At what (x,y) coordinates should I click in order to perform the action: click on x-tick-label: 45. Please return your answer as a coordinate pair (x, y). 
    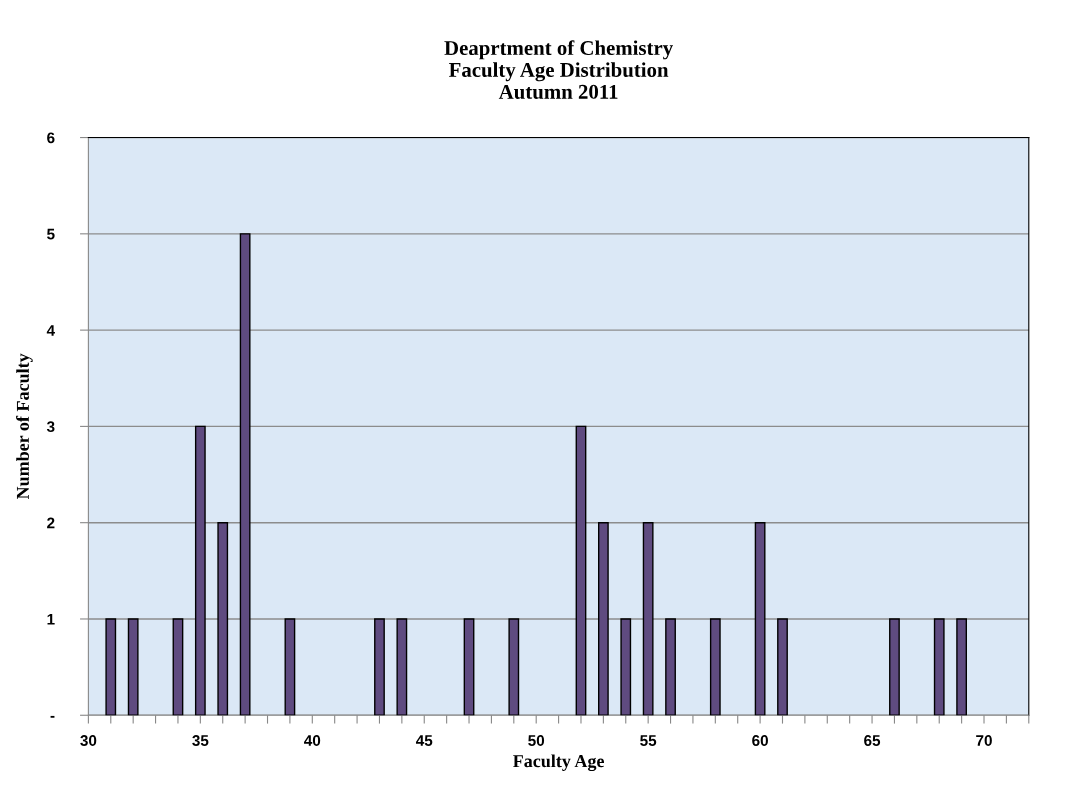
    Looking at the image, I should click on (424, 740).